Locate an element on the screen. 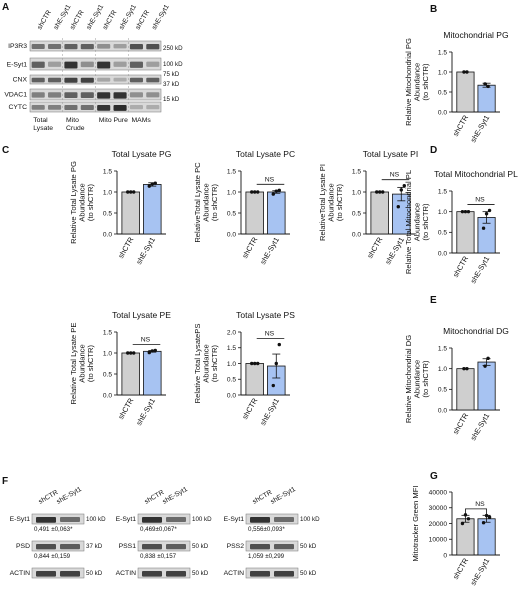  panel-letter-c: C is located at coordinates (5, 150).